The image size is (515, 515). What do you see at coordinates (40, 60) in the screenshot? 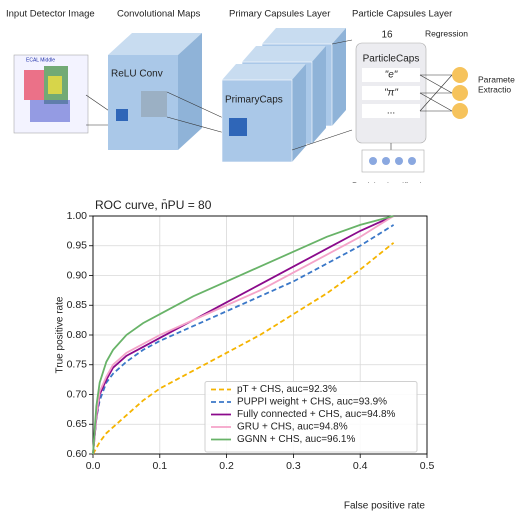
I see `inset-label: ECAL Middle` at bounding box center [40, 60].